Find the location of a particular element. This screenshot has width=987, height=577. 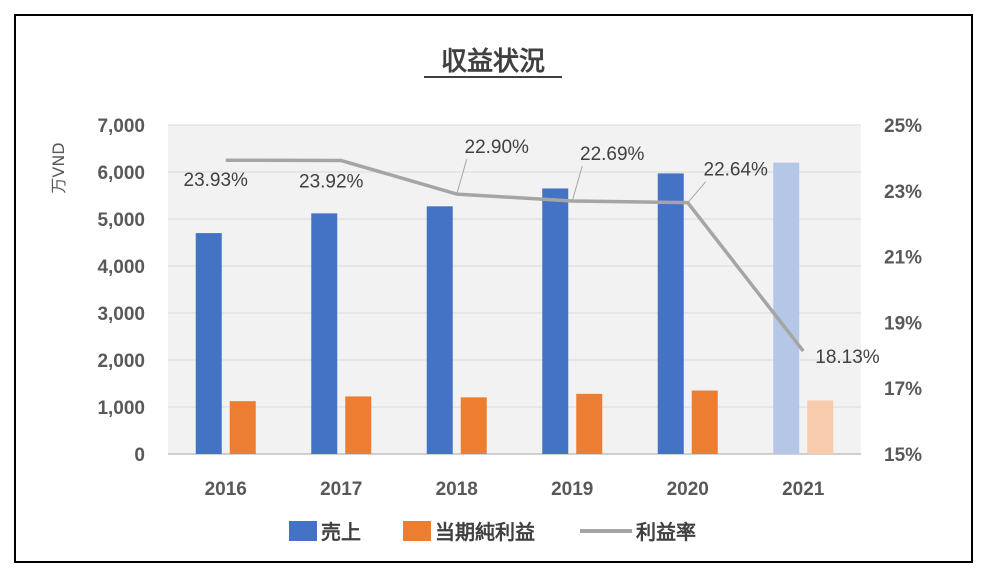

data-label-profit-rate: 23.92% is located at coordinates (331, 182).